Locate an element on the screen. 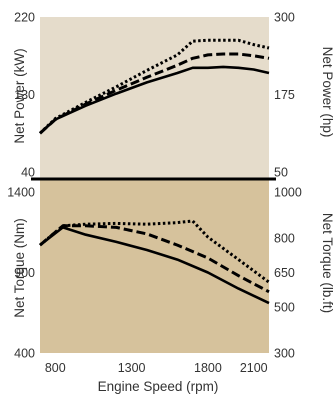 The height and width of the screenshot is (399, 335). top-left-ticks: 220 130 40 is located at coordinates (24, 95).